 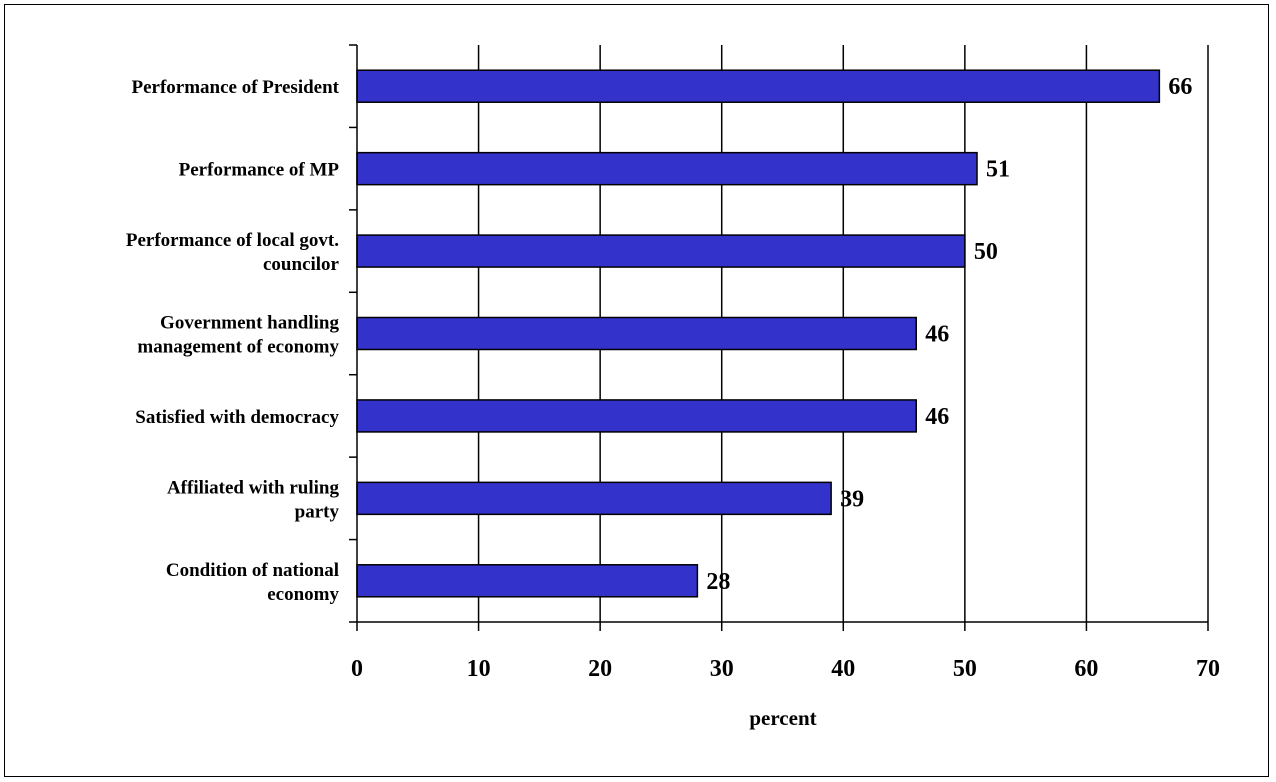 I want to click on x-axis-title: percent, so click(x=782, y=718).